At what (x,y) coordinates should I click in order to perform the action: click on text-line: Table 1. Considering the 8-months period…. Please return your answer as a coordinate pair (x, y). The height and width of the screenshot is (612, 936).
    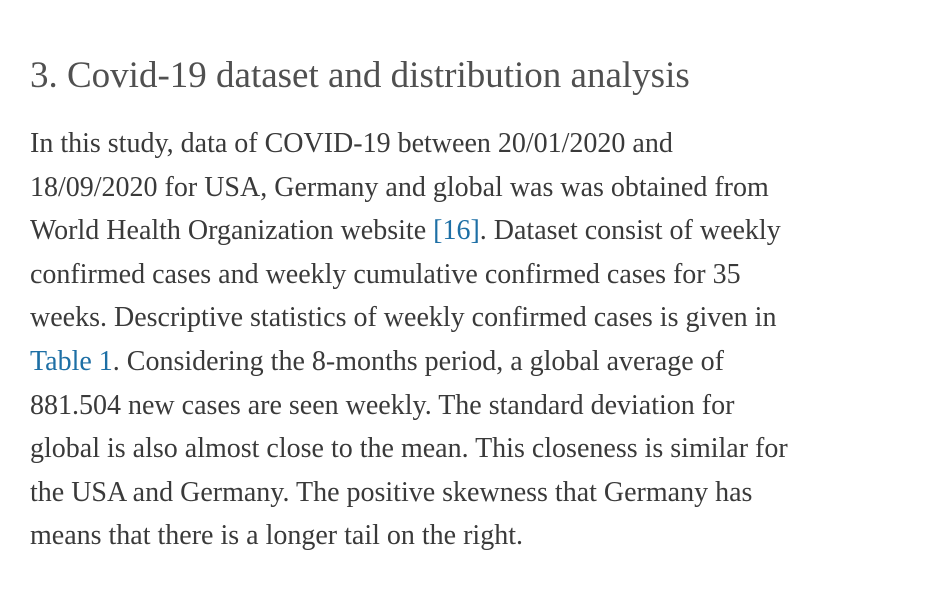
    Looking at the image, I should click on (409, 362).